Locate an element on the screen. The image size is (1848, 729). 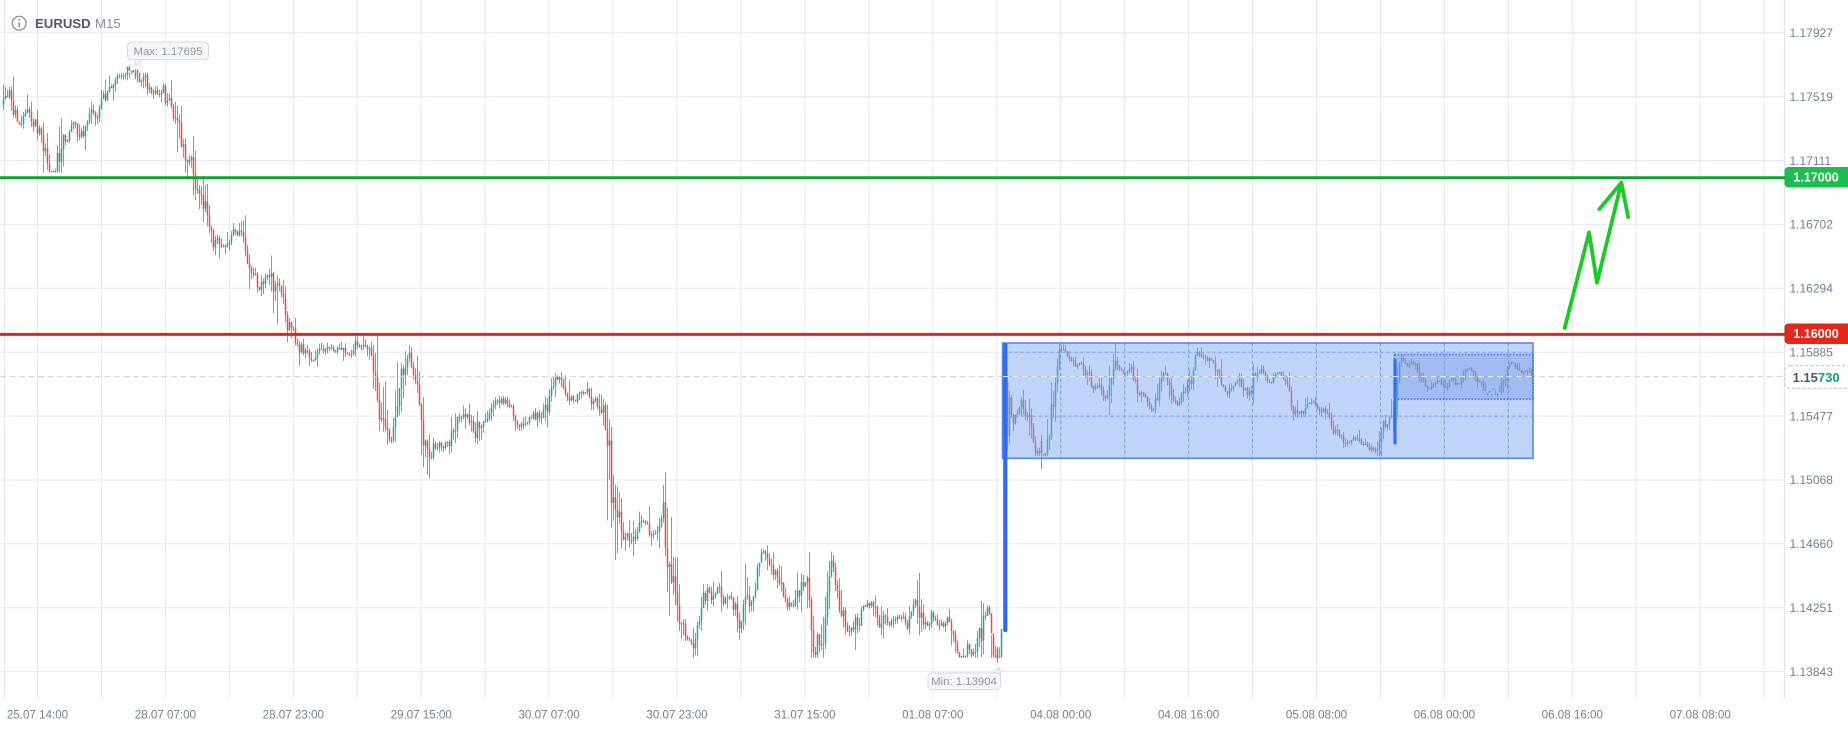
svg-text: 07.08 08:00 is located at coordinates (1700, 715).